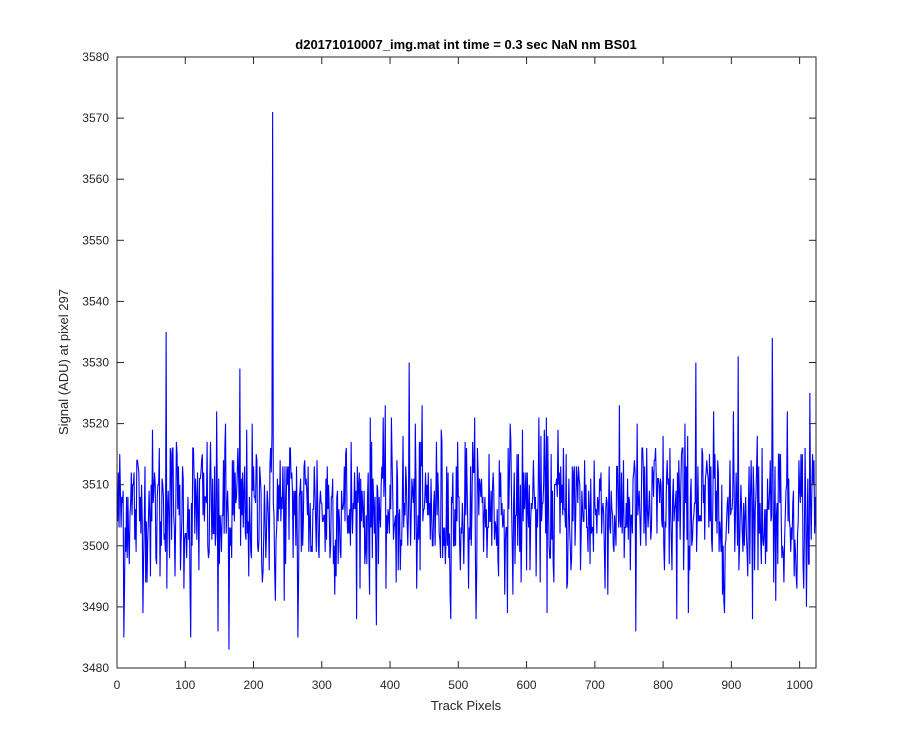 The image size is (900, 755). What do you see at coordinates (95, 118) in the screenshot?
I see `y-tick-label: 3570` at bounding box center [95, 118].